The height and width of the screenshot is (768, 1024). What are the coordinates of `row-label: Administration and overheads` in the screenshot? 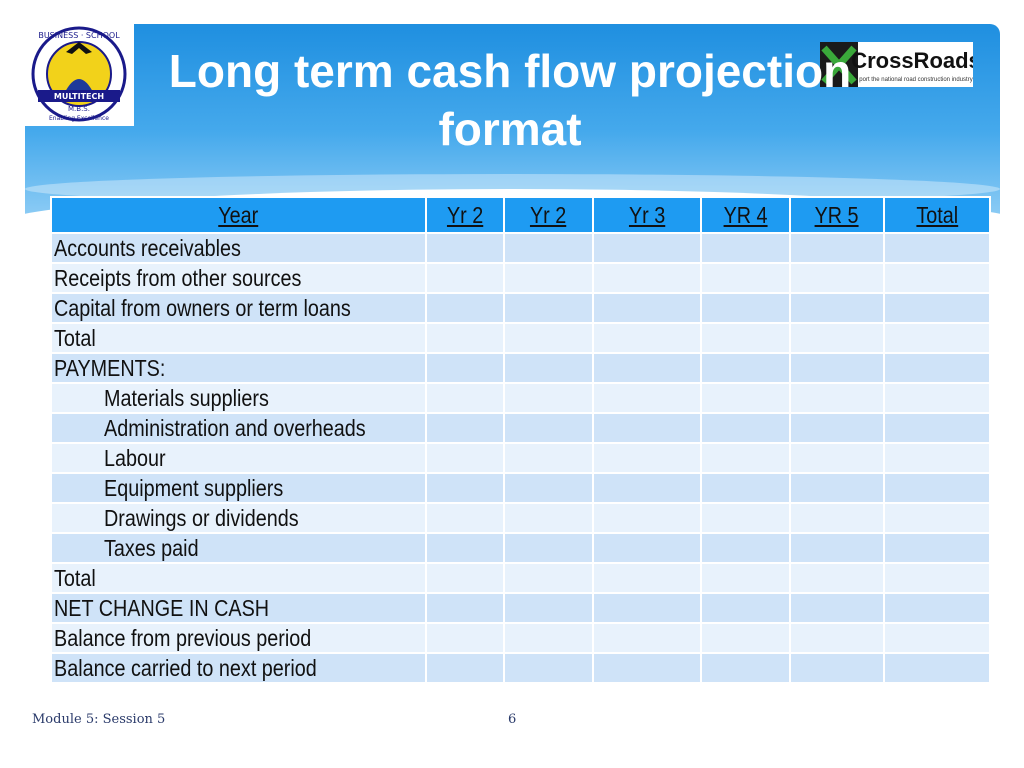 It's located at (238, 428).